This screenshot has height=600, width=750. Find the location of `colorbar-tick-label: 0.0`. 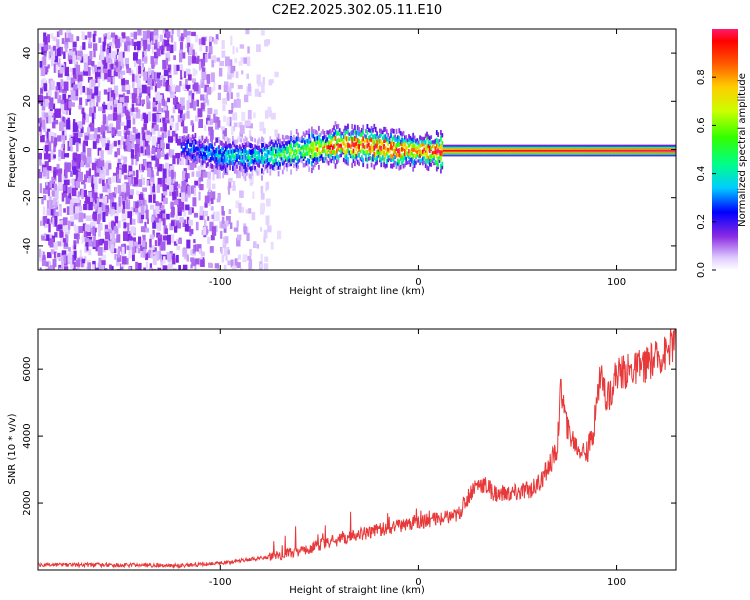

colorbar-tick-label: 0.0 is located at coordinates (701, 270).